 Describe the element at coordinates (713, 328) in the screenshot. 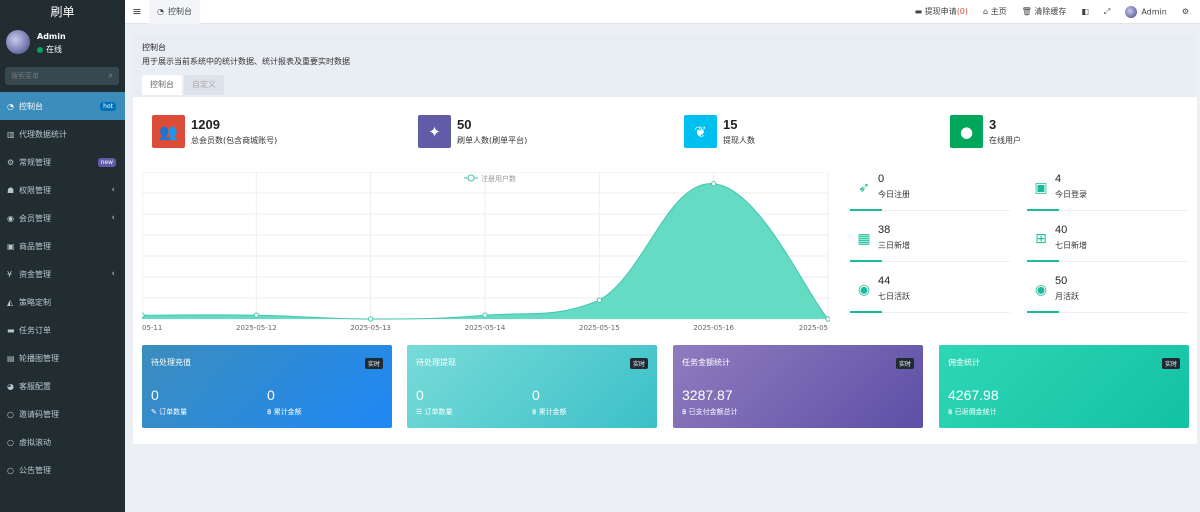

I see `x-tick-label: 2025-05-16` at that location.